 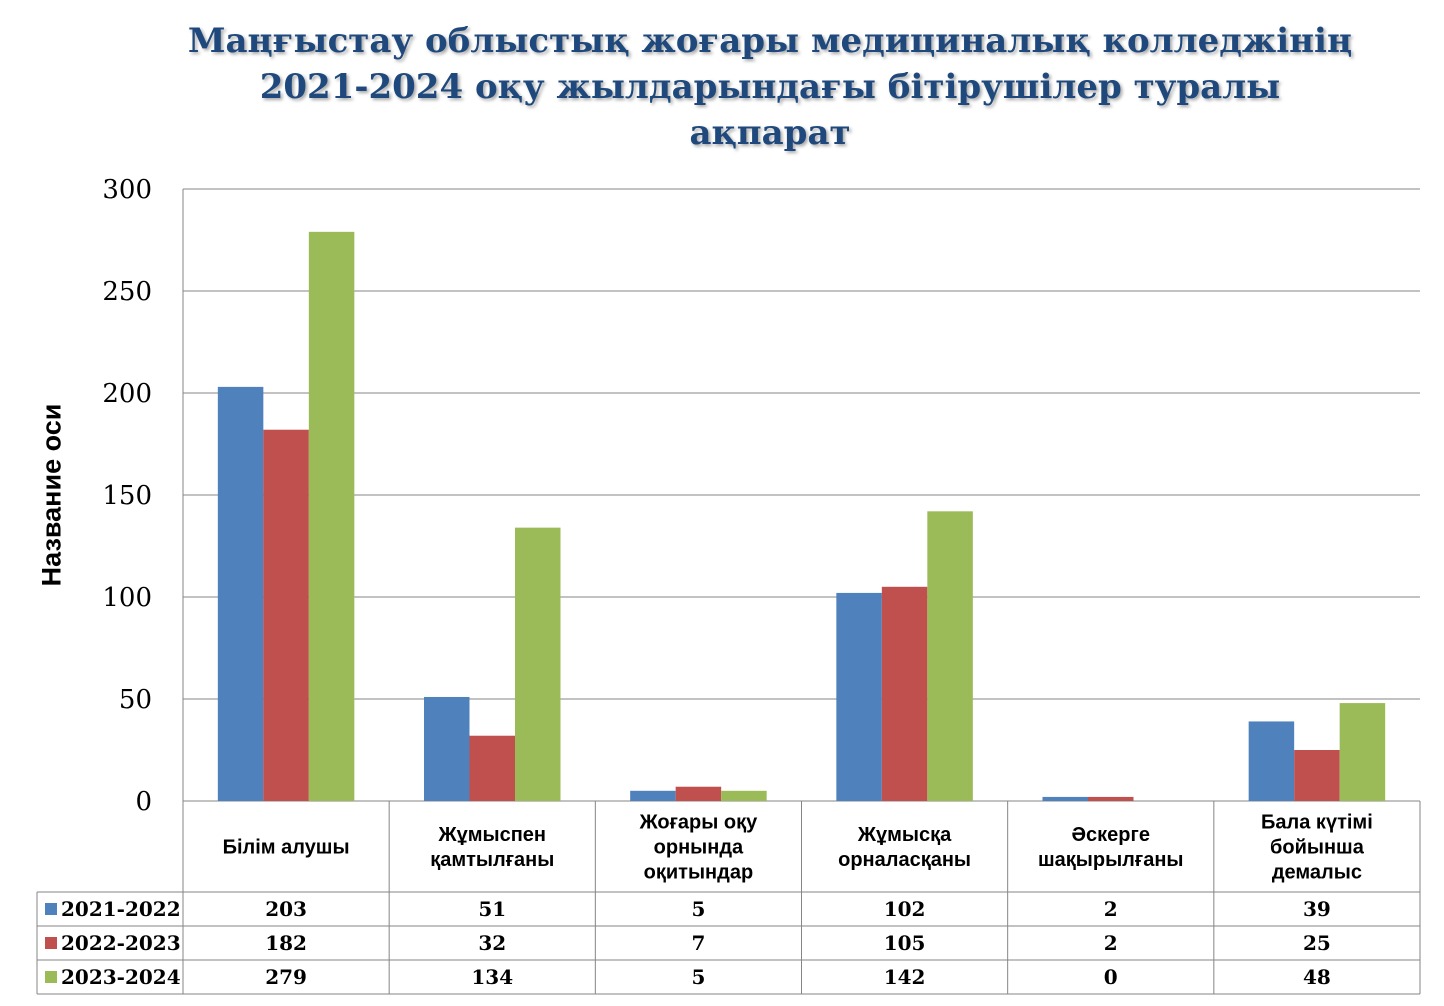 What do you see at coordinates (121, 977) in the screenshot?
I see `legend-label-2023-2024: 2023-2024` at bounding box center [121, 977].